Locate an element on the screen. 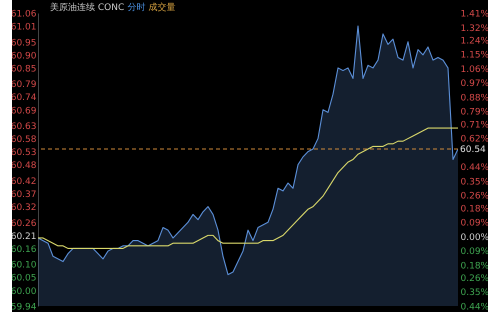 This screenshot has height=312, width=500. text: 分时 is located at coordinates (136, 8).